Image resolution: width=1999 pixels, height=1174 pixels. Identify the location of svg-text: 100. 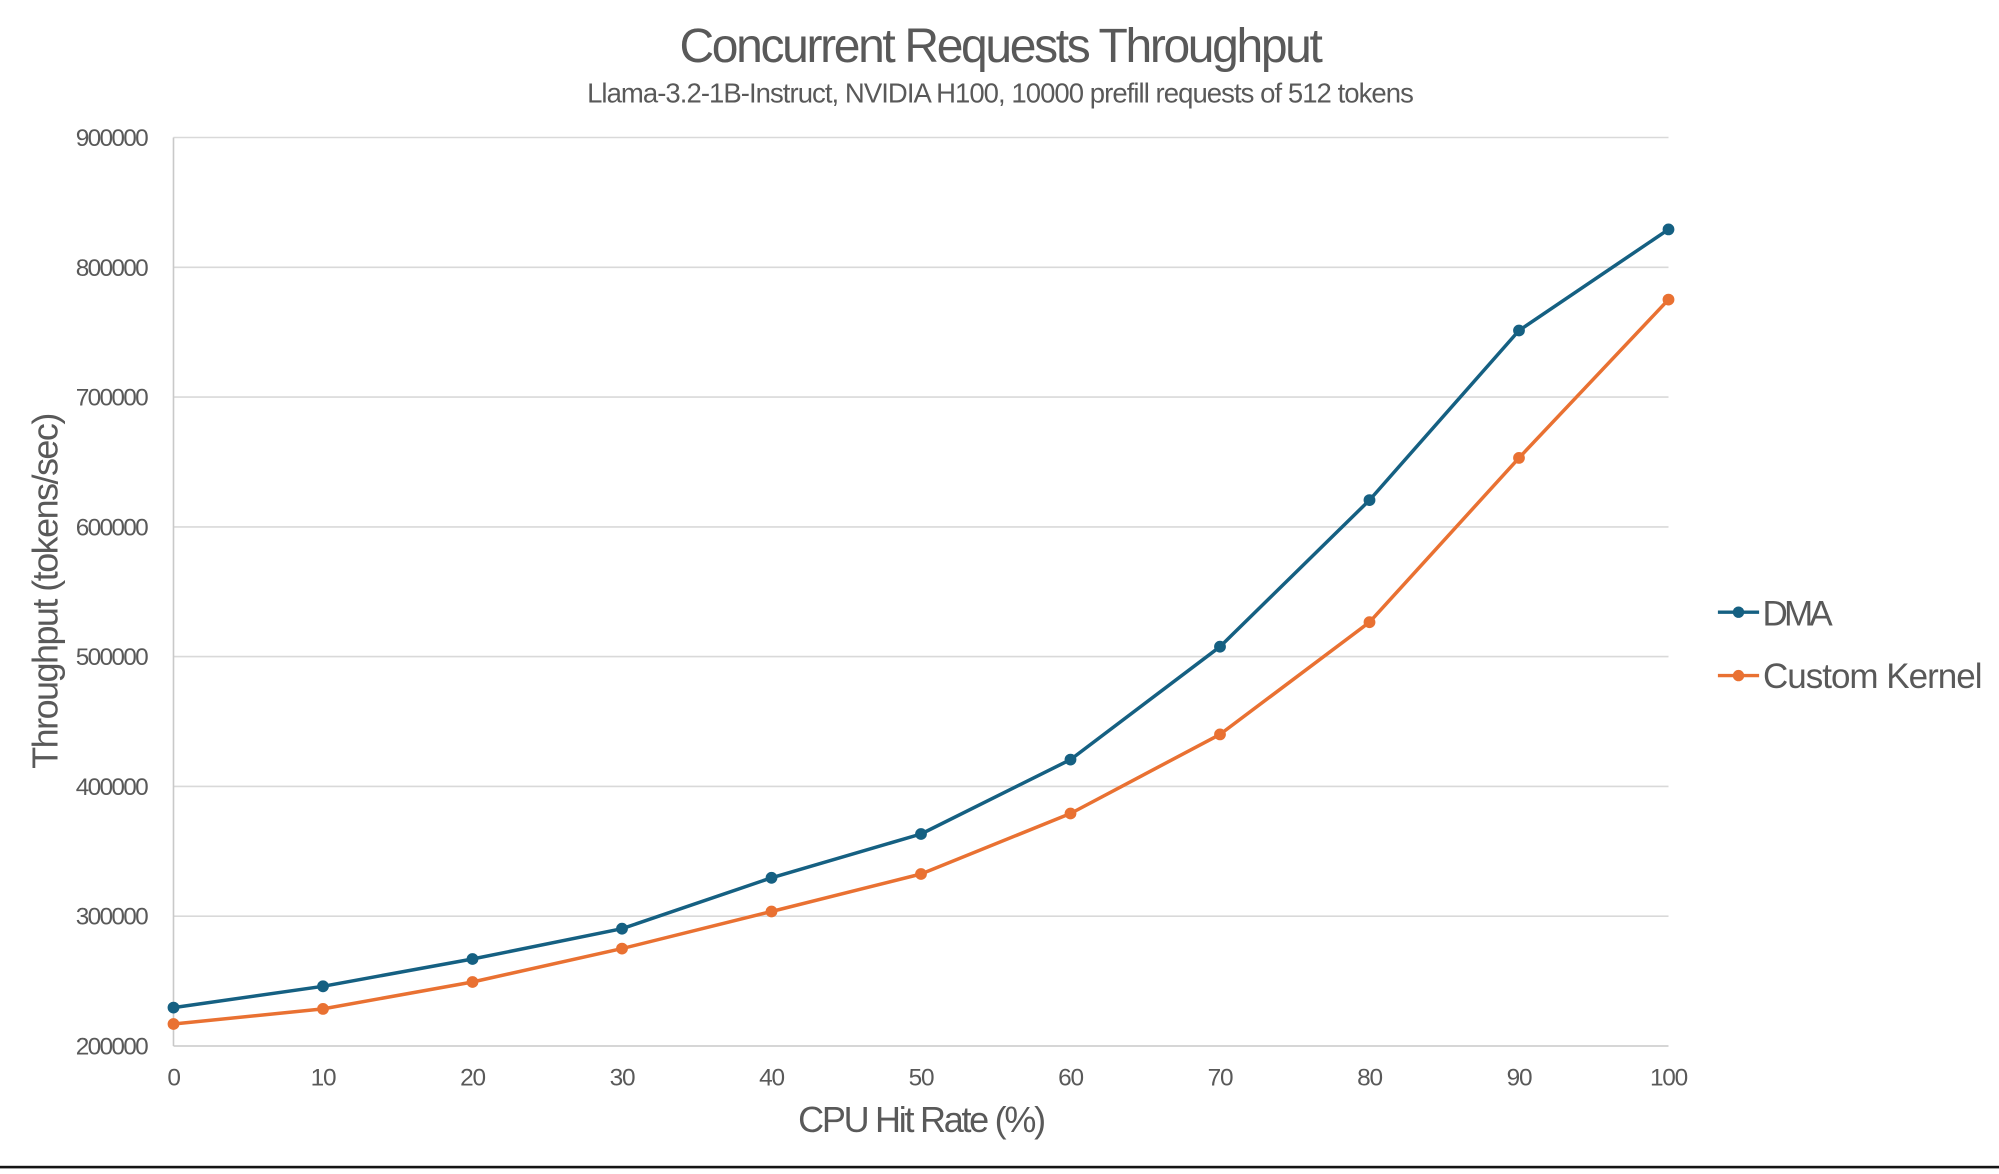
(1669, 1077).